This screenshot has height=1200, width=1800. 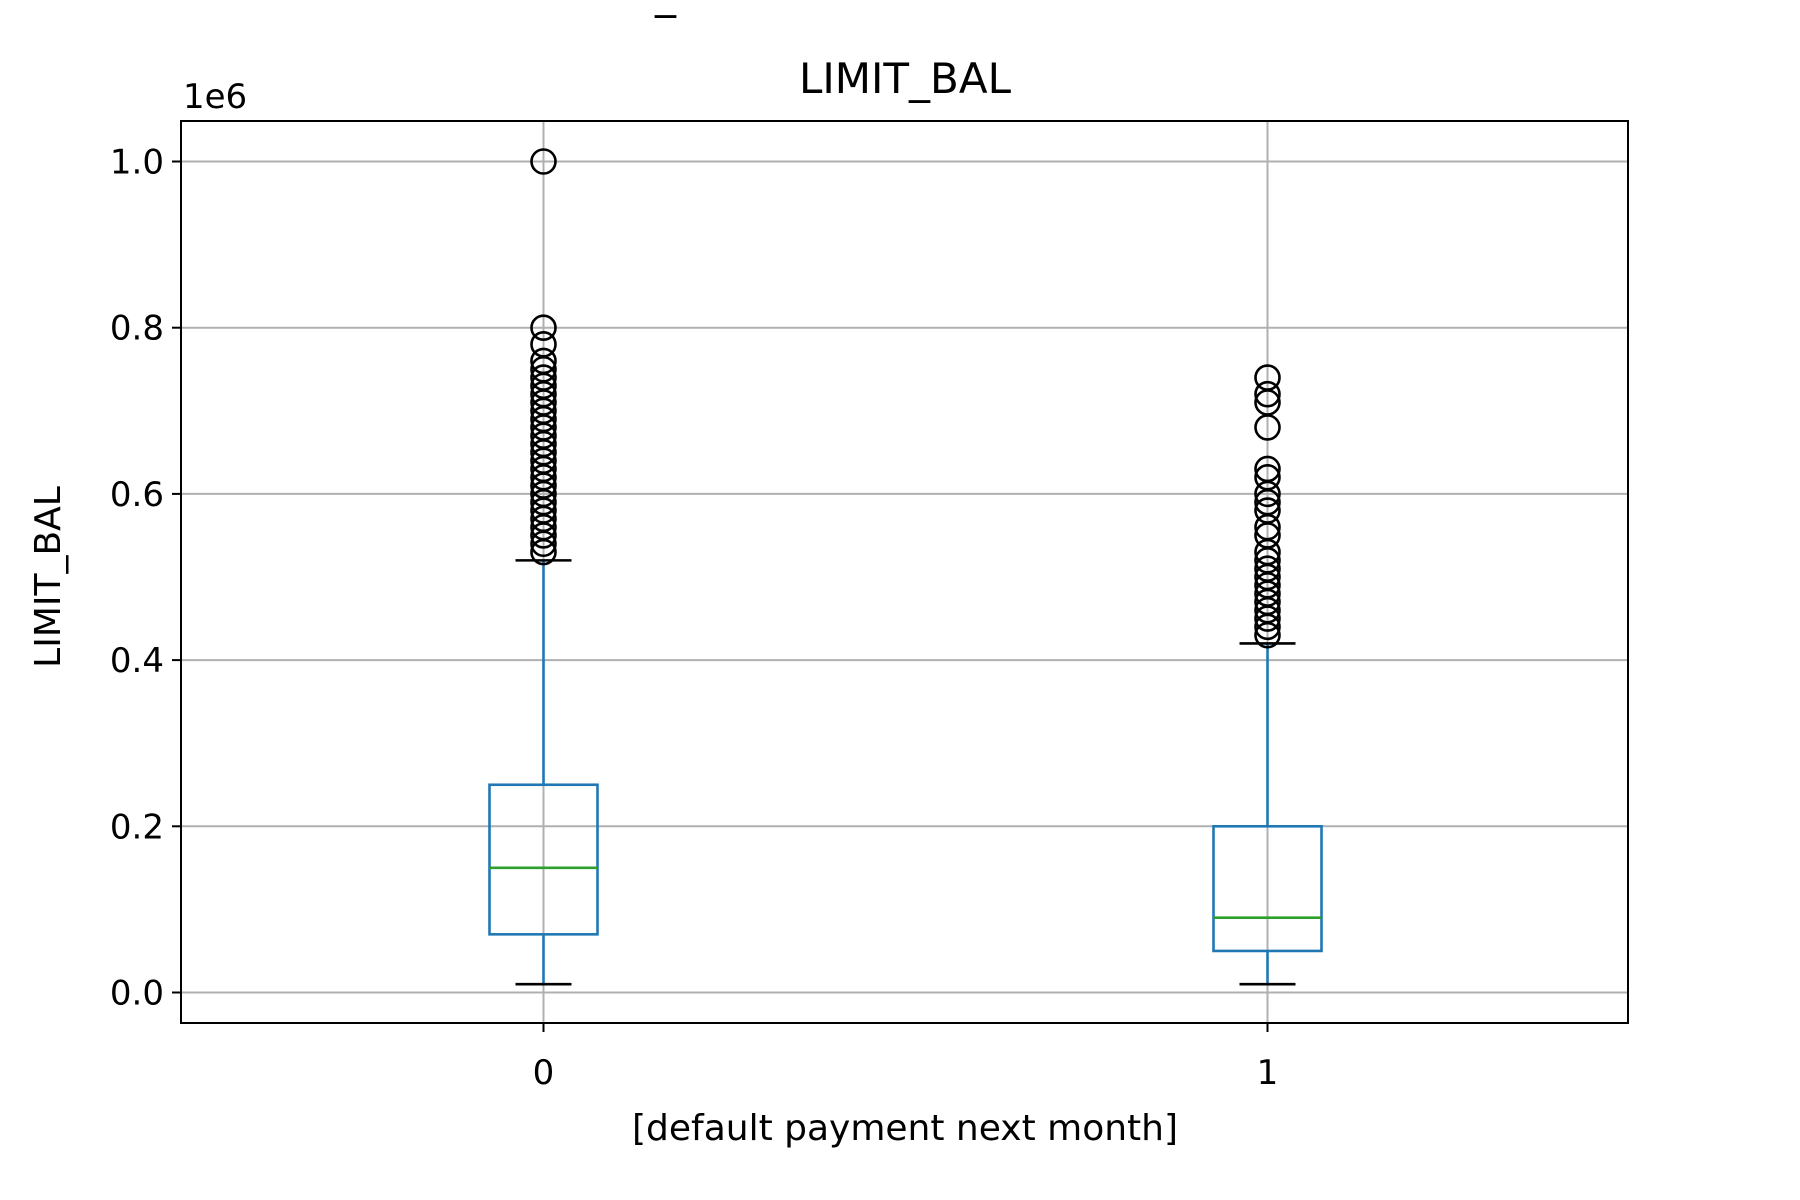 What do you see at coordinates (665, 9) in the screenshot?
I see `page-header-fragment: _` at bounding box center [665, 9].